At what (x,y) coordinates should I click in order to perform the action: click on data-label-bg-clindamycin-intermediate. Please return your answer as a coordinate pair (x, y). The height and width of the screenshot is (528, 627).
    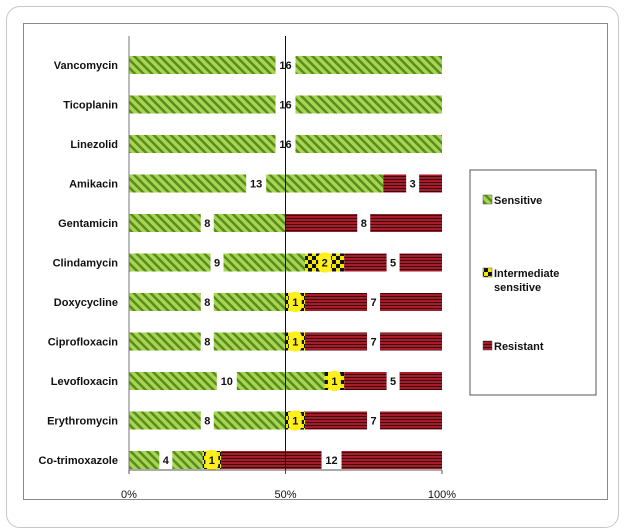
    Looking at the image, I should click on (325, 262).